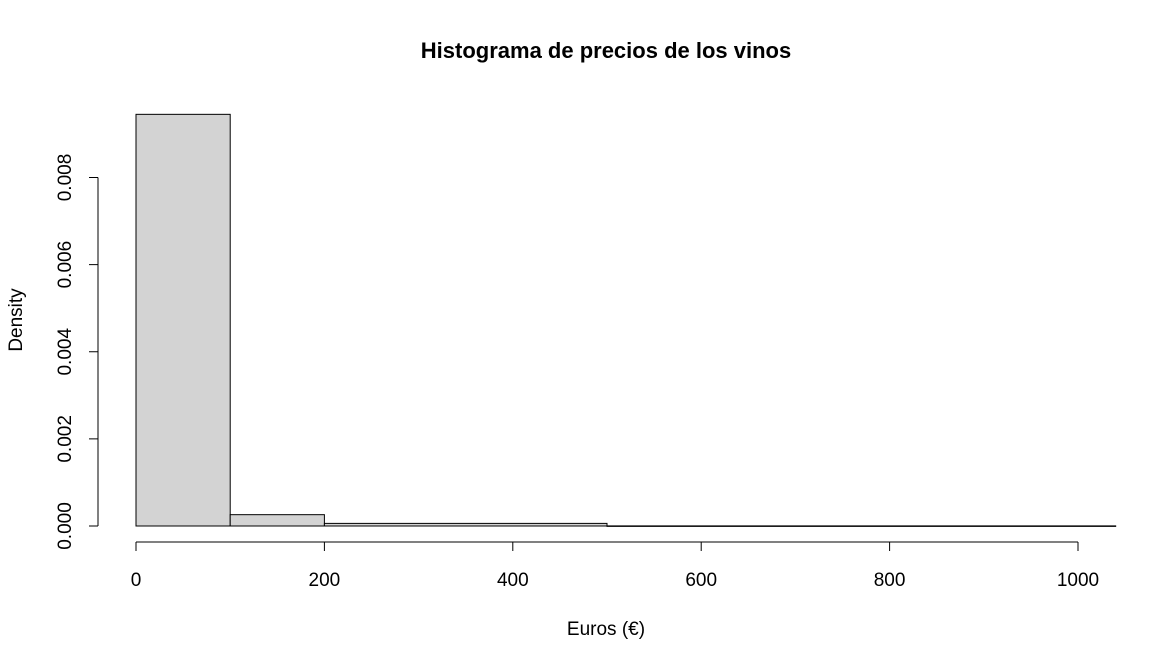  Describe the element at coordinates (136, 580) in the screenshot. I see `x-tick-label-0: 0` at that location.